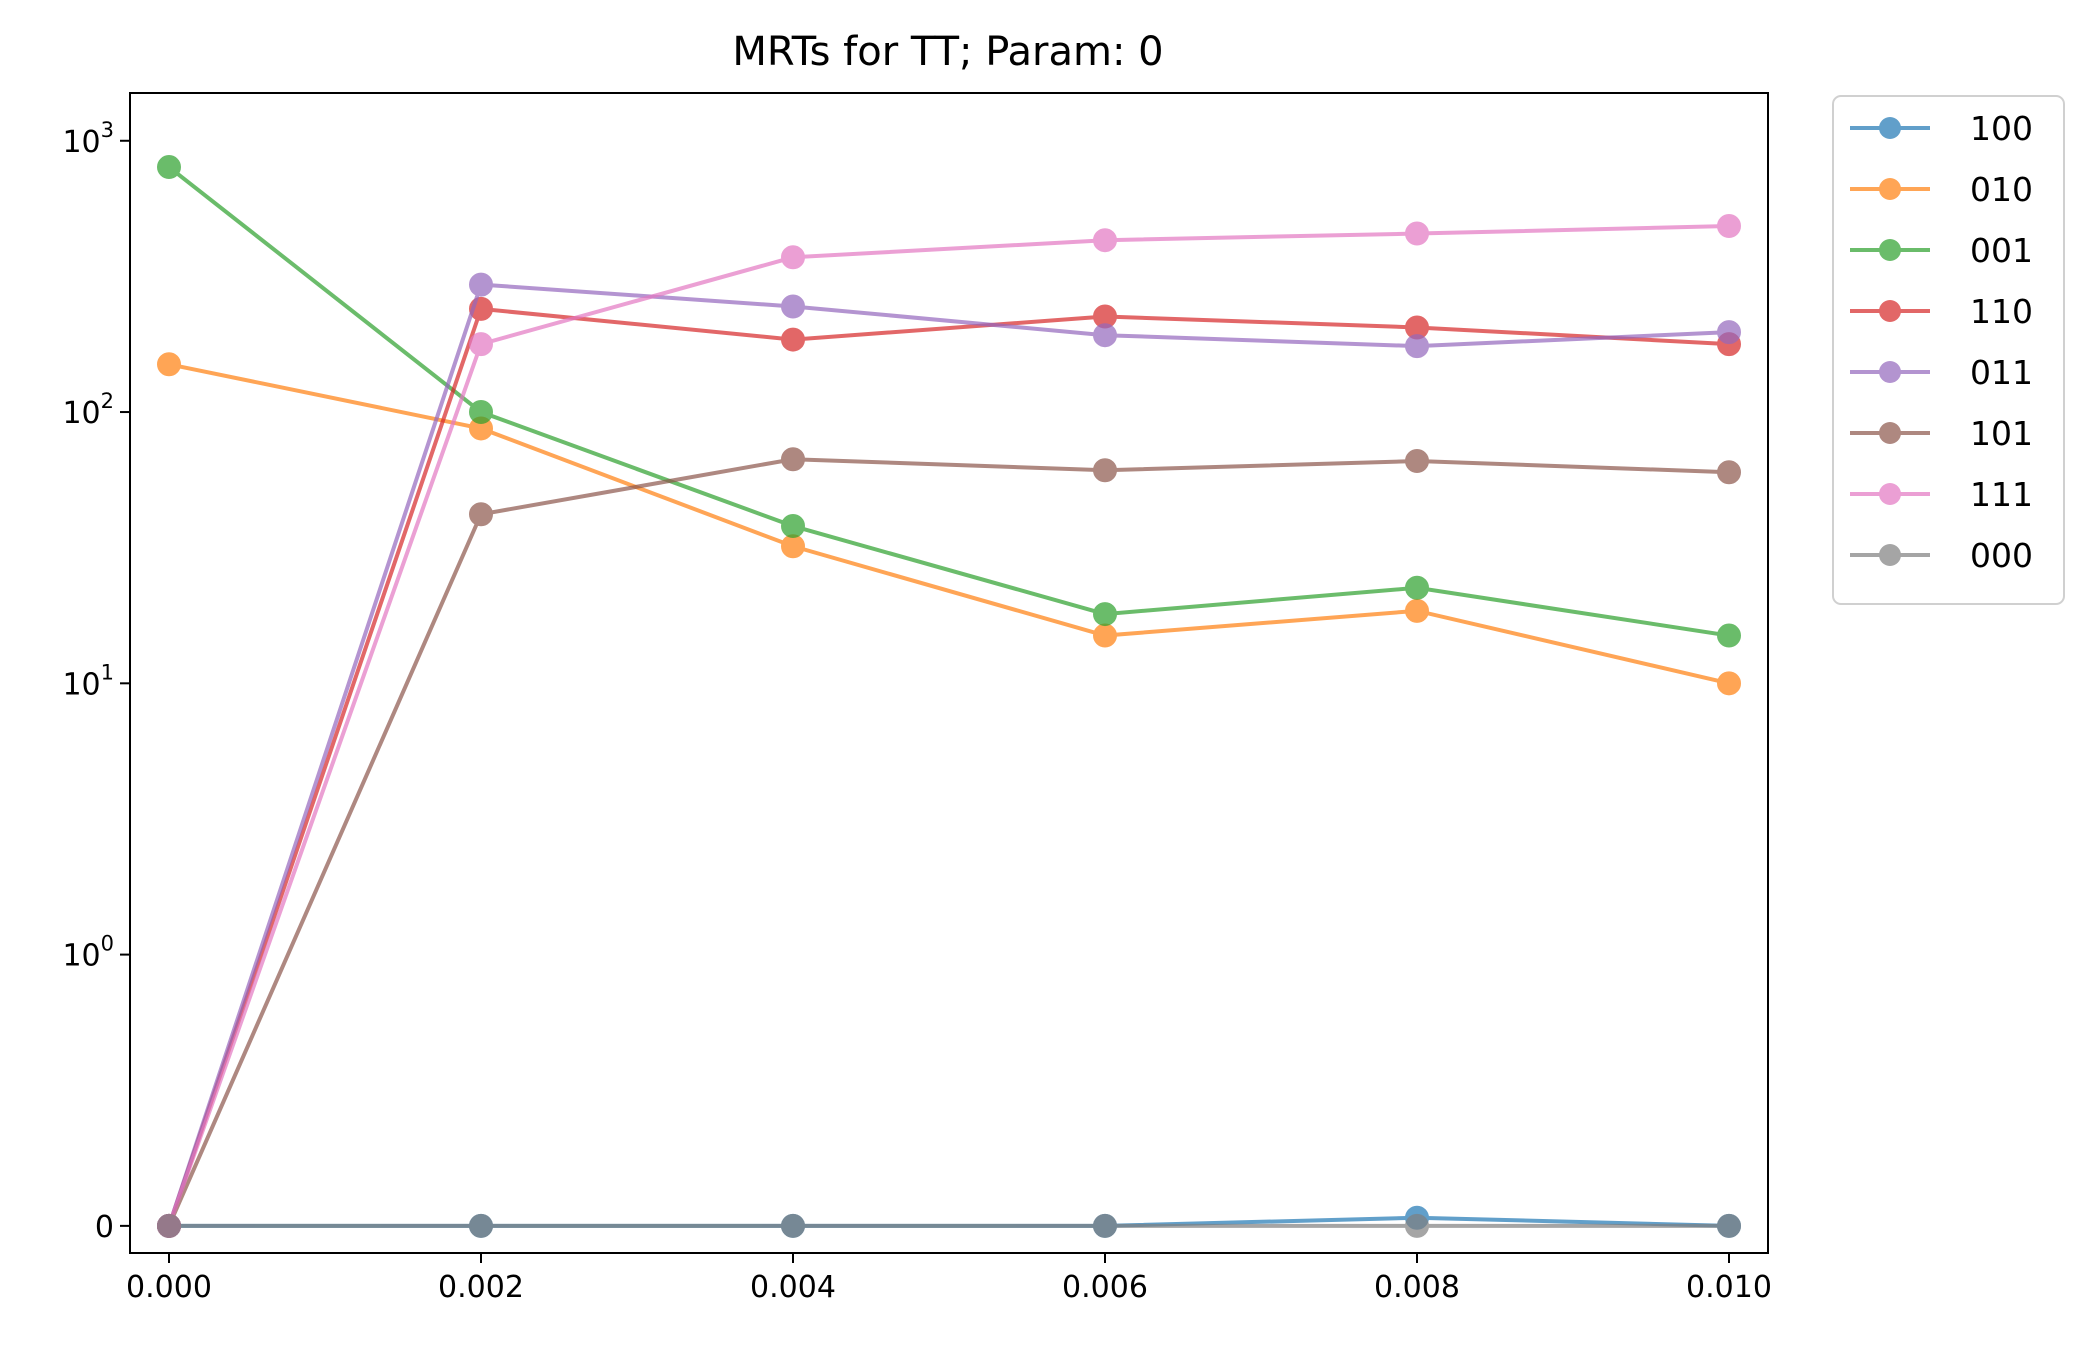  I want to click on y-tick-label: 10¹, so click(88, 681).